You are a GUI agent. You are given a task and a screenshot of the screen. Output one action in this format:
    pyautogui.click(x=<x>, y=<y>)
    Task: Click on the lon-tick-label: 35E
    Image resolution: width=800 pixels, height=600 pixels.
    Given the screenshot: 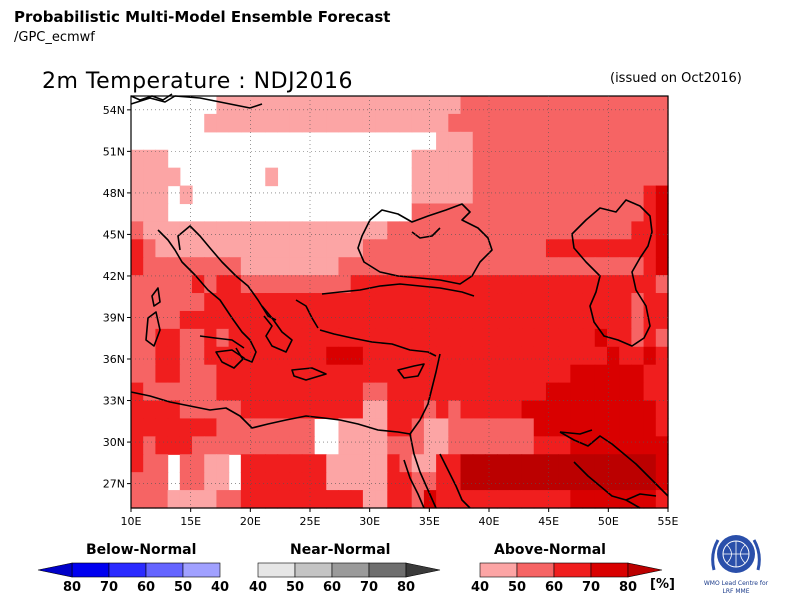 What is the action you would take?
    pyautogui.click(x=429, y=521)
    